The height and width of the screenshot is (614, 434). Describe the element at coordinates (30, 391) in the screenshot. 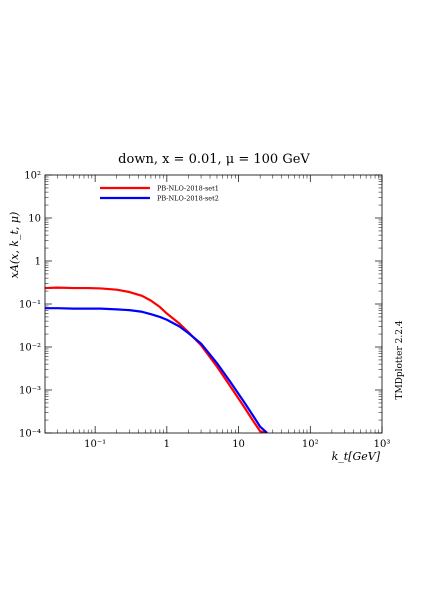

I see `y-tick-label: 10⁻³` at that location.